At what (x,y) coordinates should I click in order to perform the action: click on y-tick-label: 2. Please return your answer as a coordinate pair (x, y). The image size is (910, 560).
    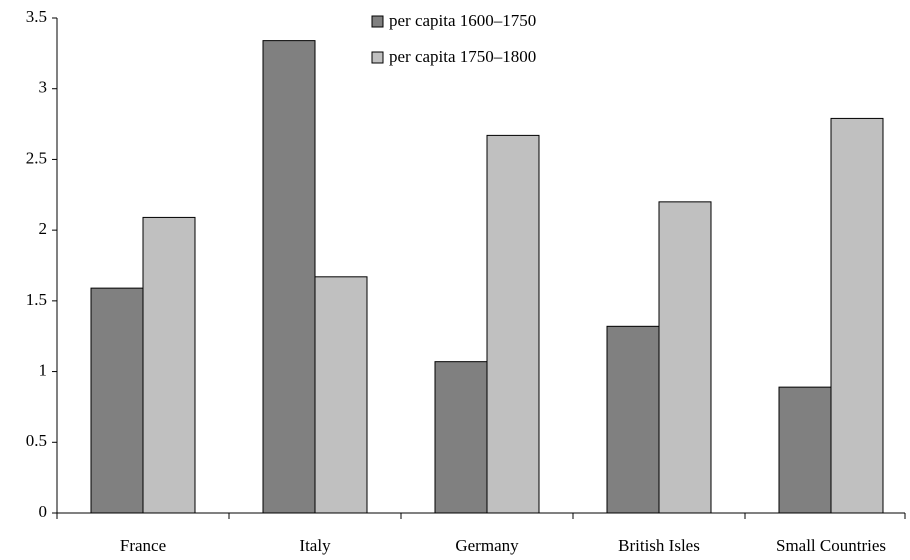
    Looking at the image, I should click on (43, 228).